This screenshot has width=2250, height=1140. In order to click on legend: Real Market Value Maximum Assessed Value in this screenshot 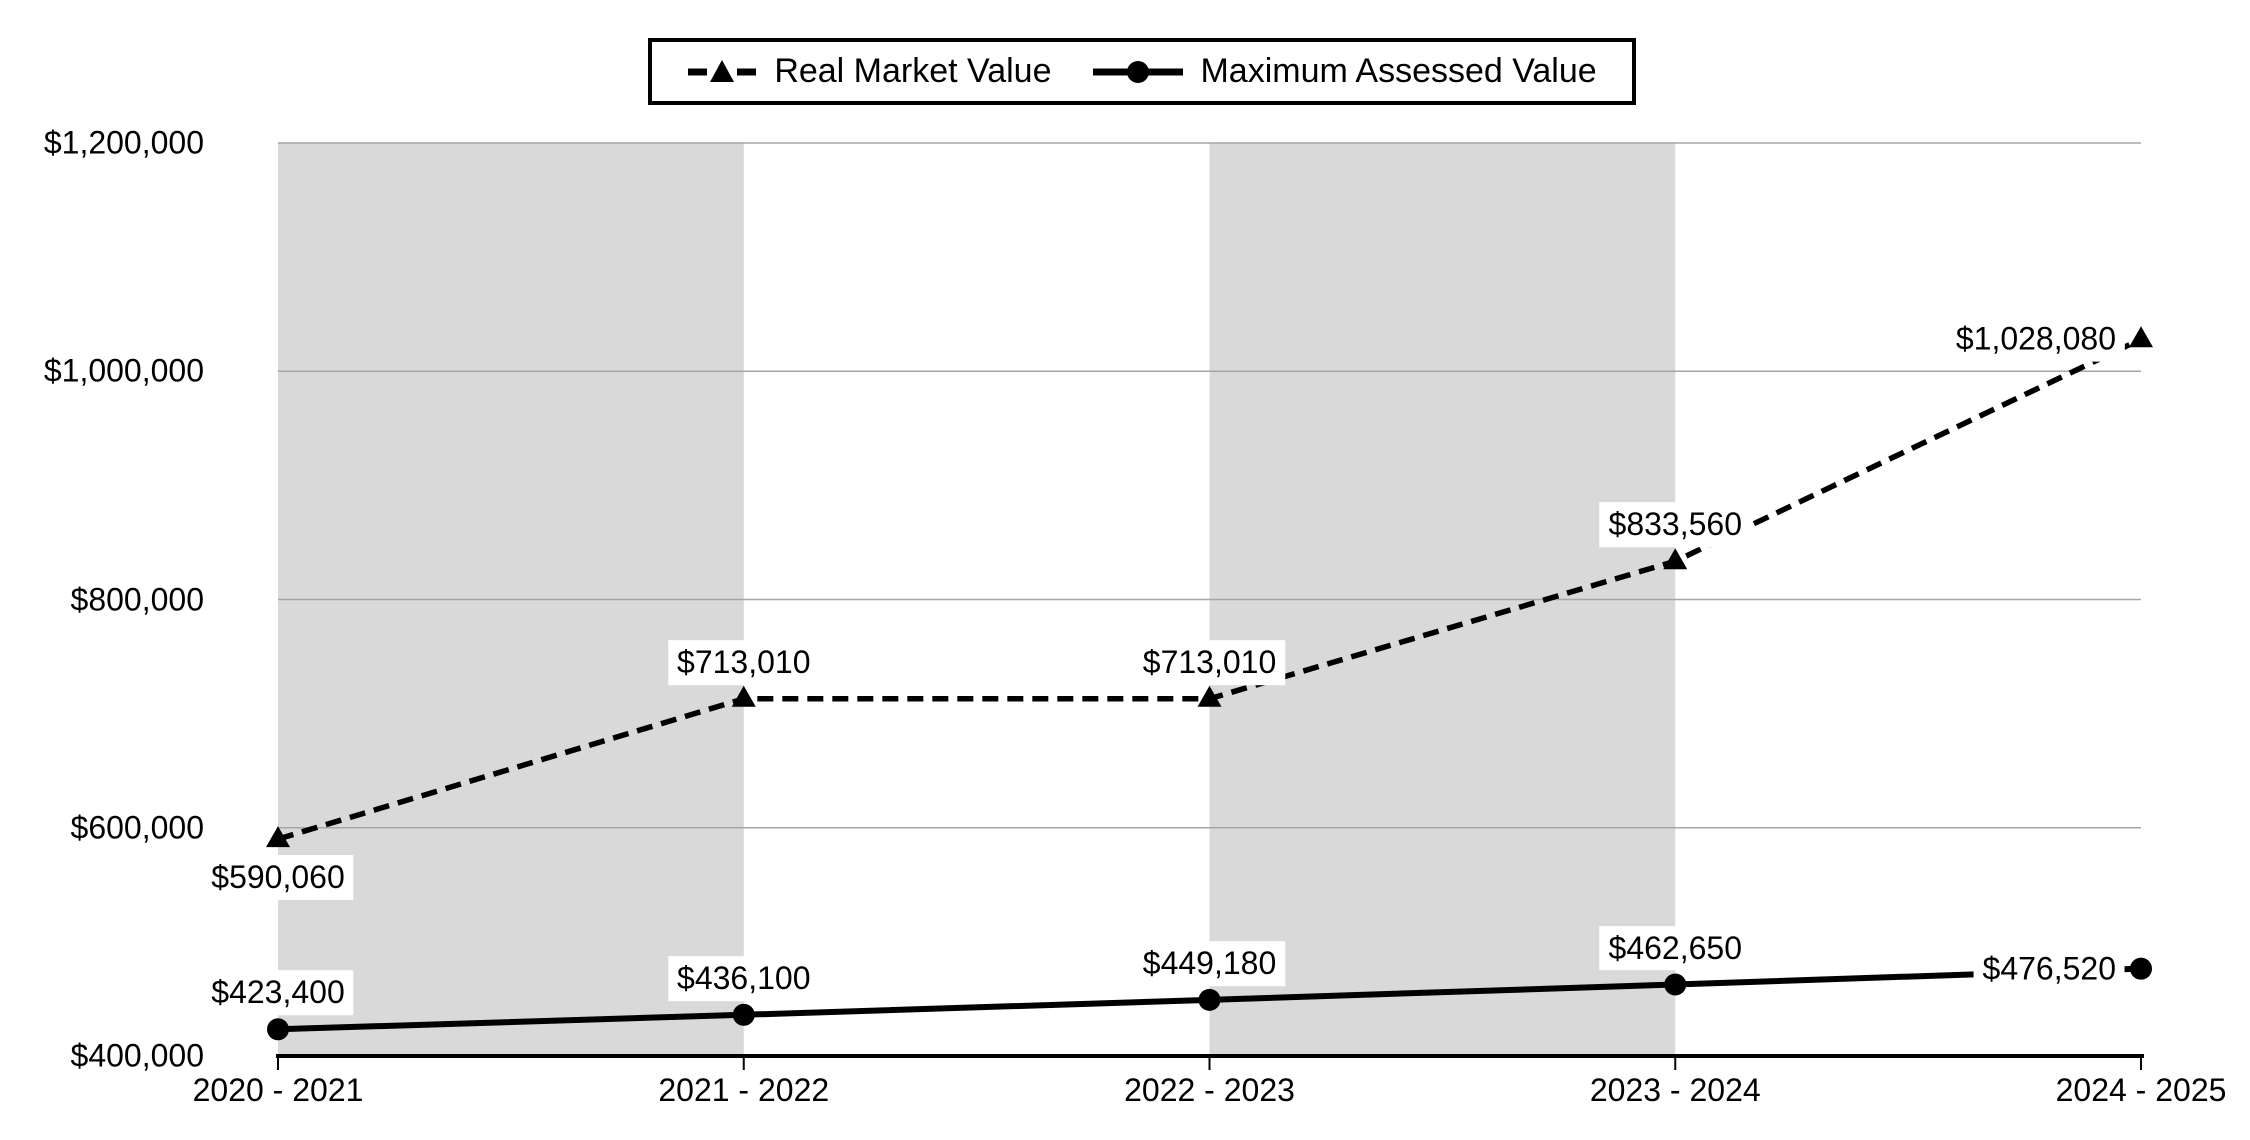, I will do `click(1142, 71)`.